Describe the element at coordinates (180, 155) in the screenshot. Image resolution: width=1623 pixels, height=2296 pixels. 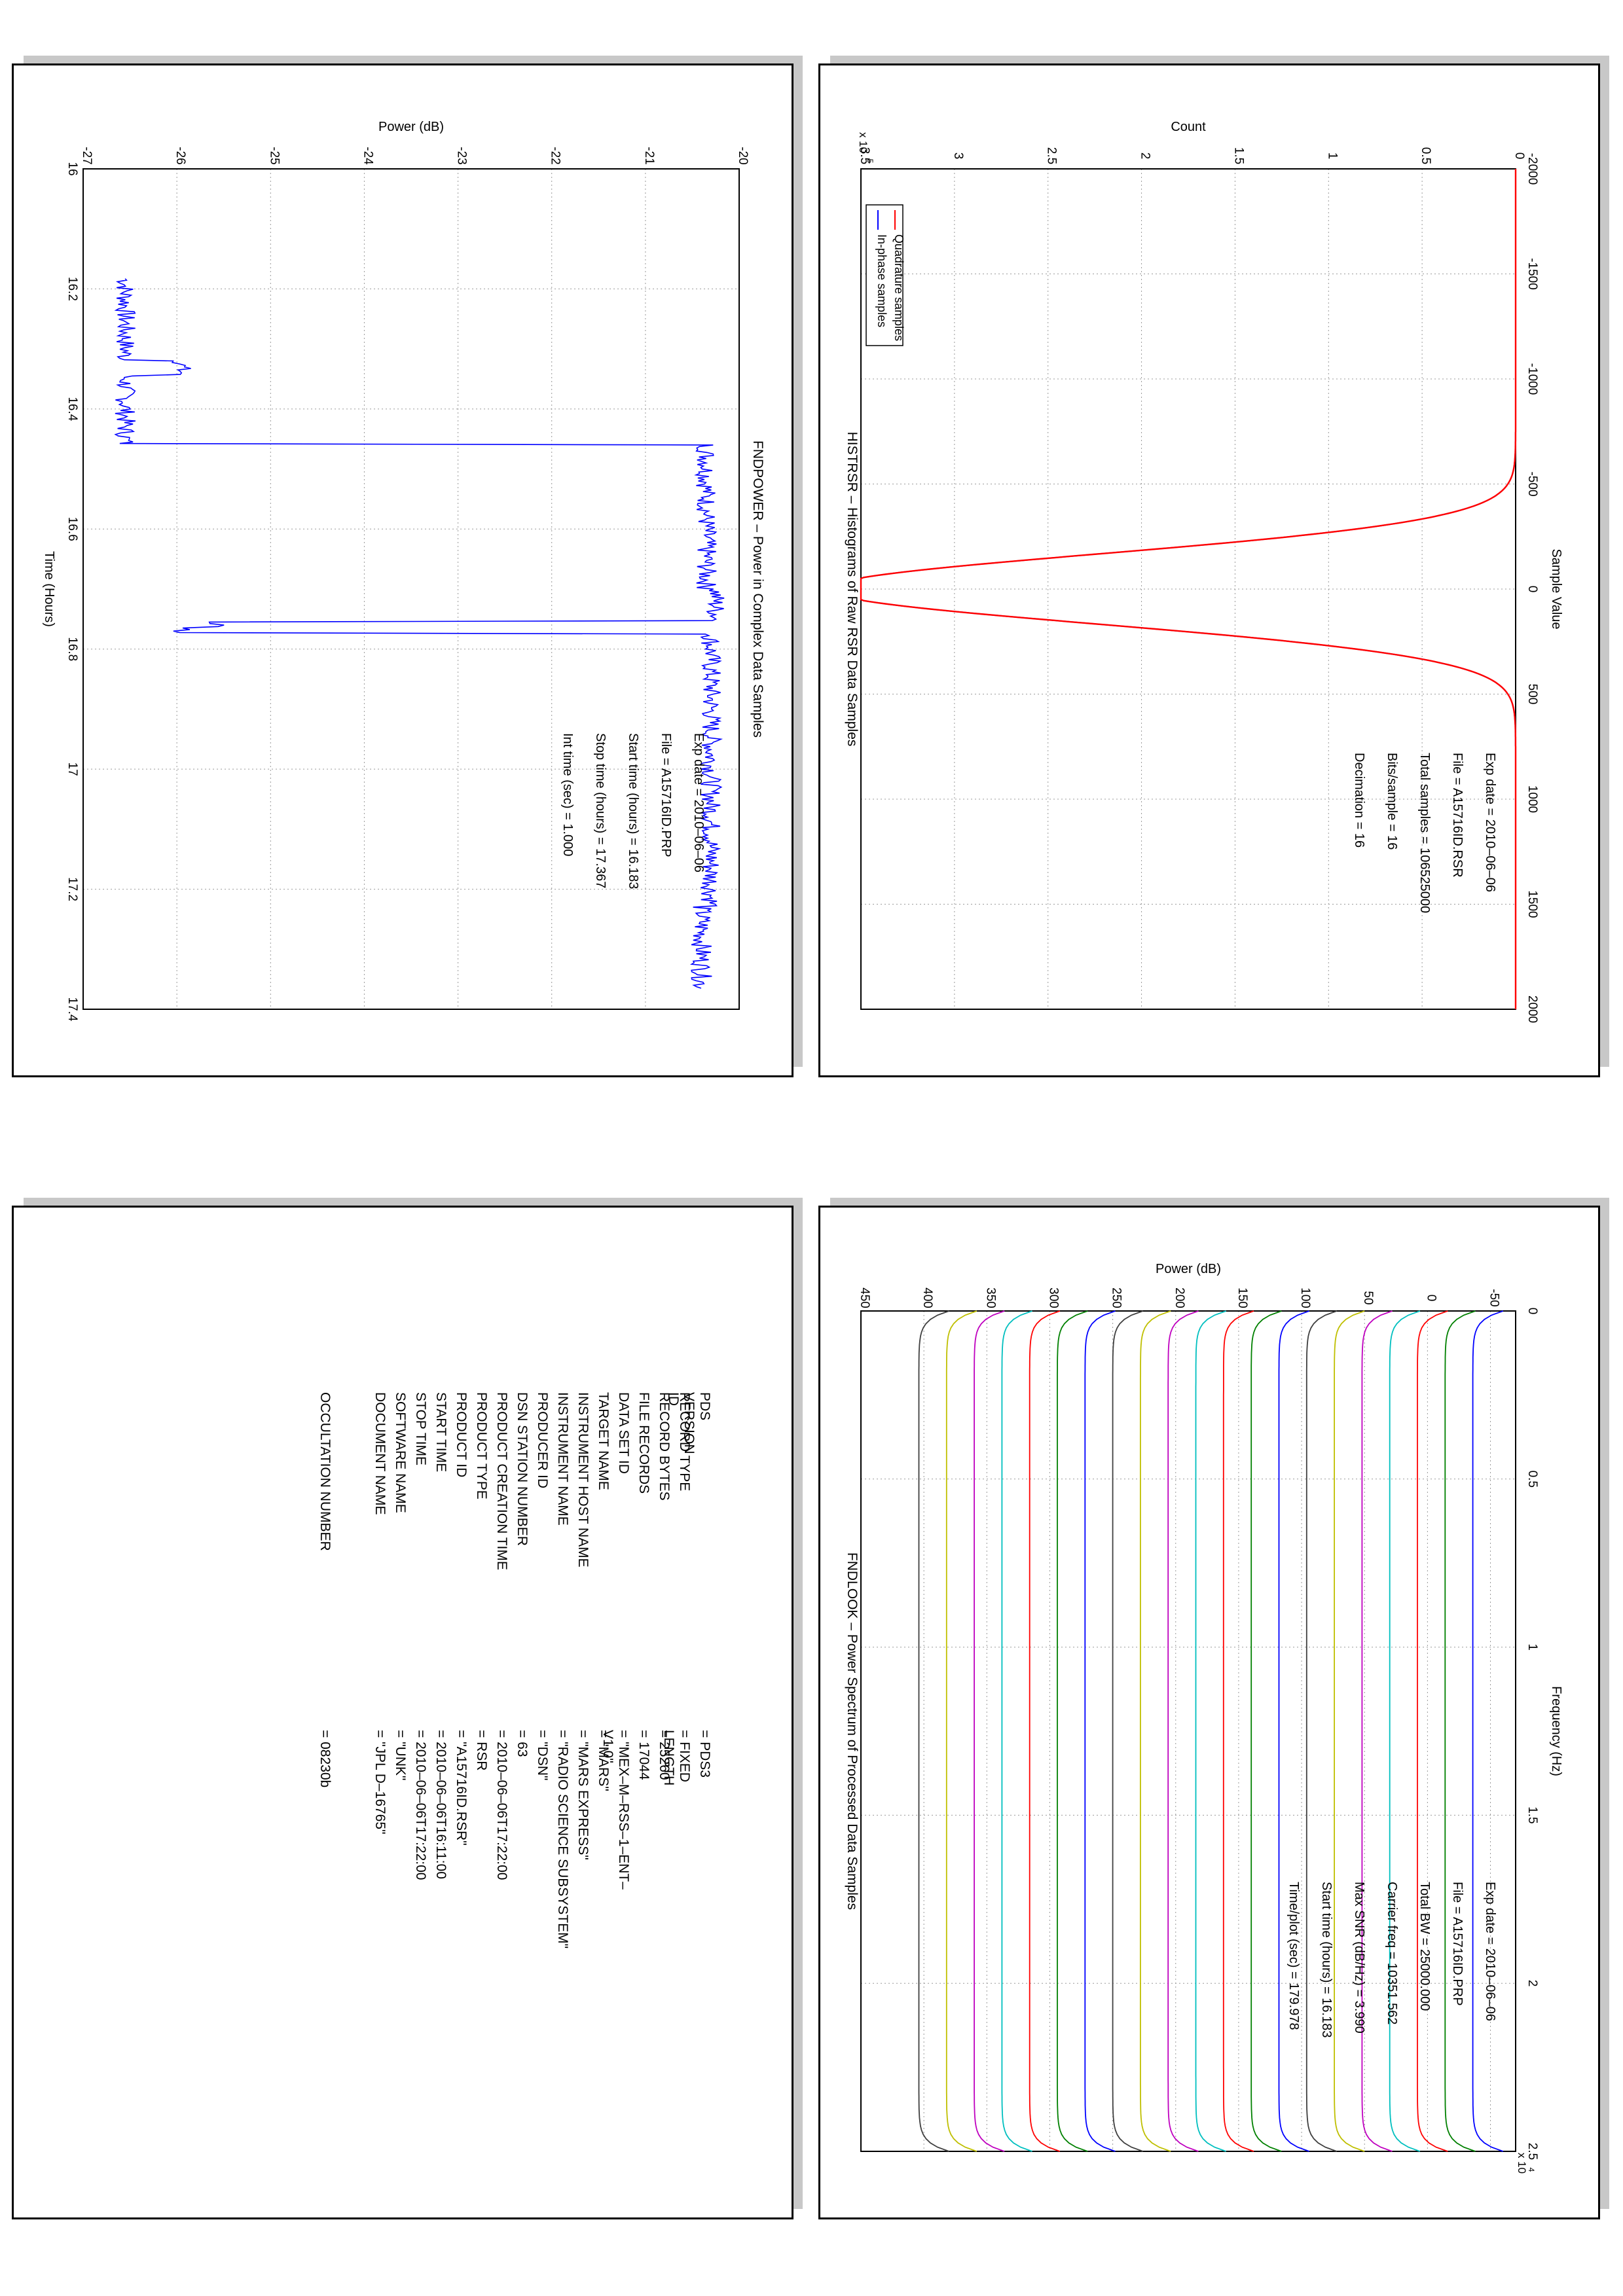
I see `y-tick-label: -26` at that location.